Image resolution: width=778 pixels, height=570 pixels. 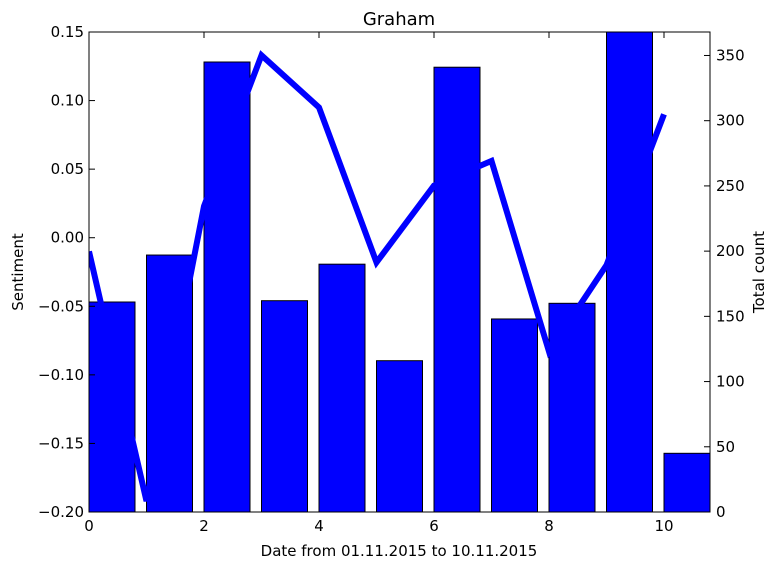 I want to click on y-right-tick-label: 300, so click(x=730, y=121).